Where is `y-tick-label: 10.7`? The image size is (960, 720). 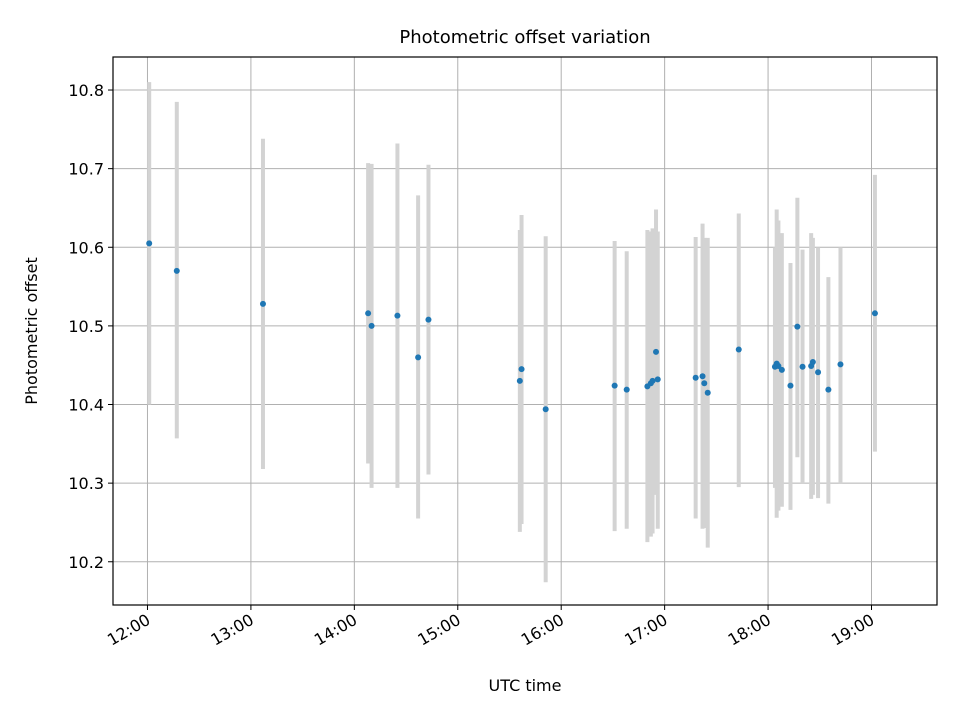
y-tick-label: 10.7 is located at coordinates (86, 169).